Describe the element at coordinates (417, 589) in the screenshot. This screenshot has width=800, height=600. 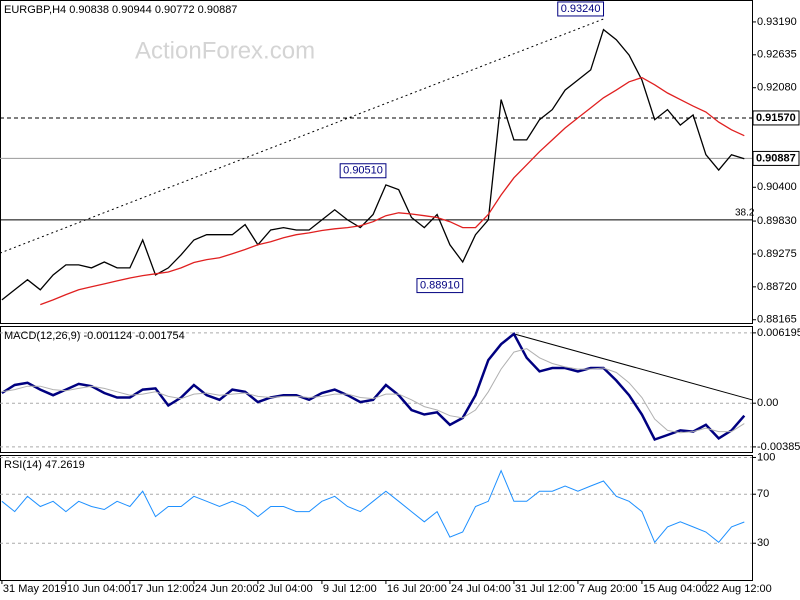
I see `x-tick-label: 16 Jul 20:00` at that location.